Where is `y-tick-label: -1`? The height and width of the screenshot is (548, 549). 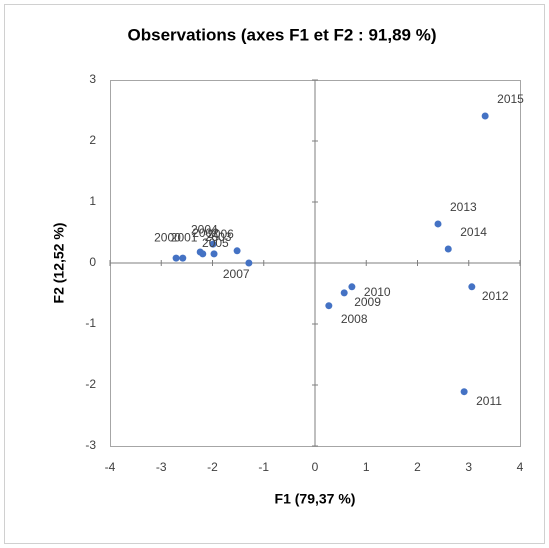
y-tick-label: -1 is located at coordinates (90, 323).